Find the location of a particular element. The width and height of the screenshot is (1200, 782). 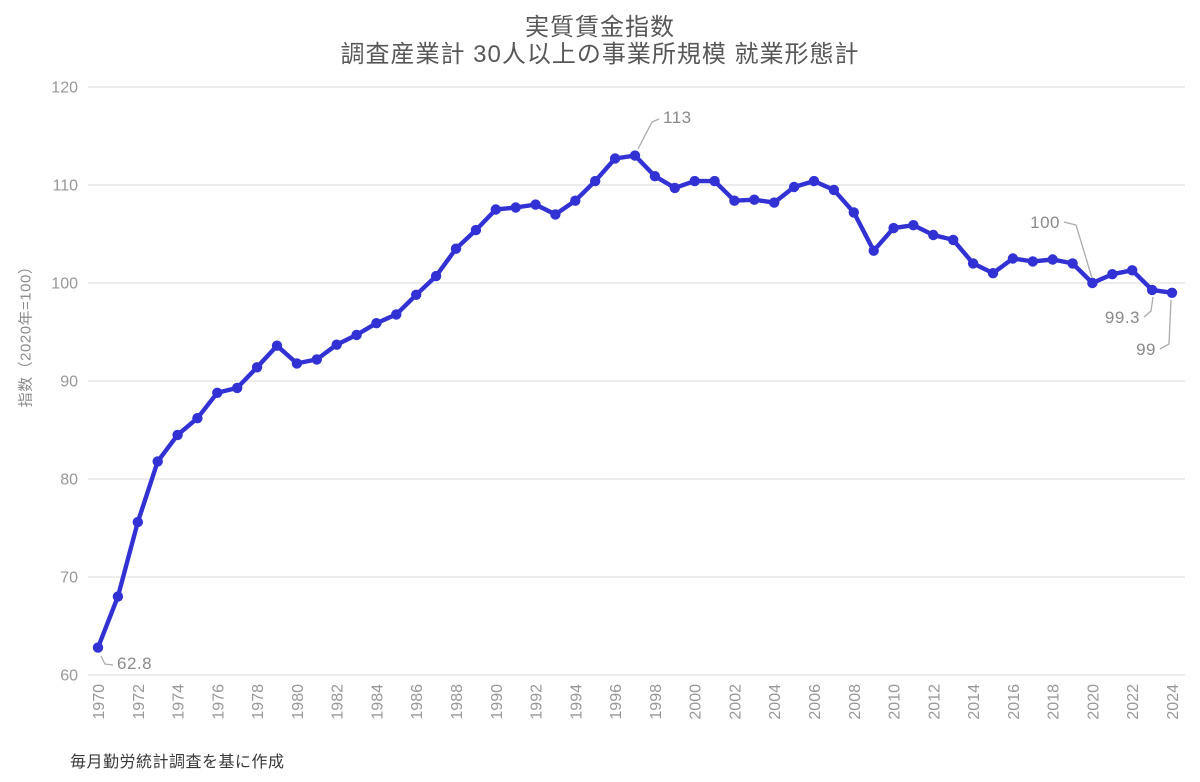

x-tick-label-1990: 1990 is located at coordinates (497, 702).